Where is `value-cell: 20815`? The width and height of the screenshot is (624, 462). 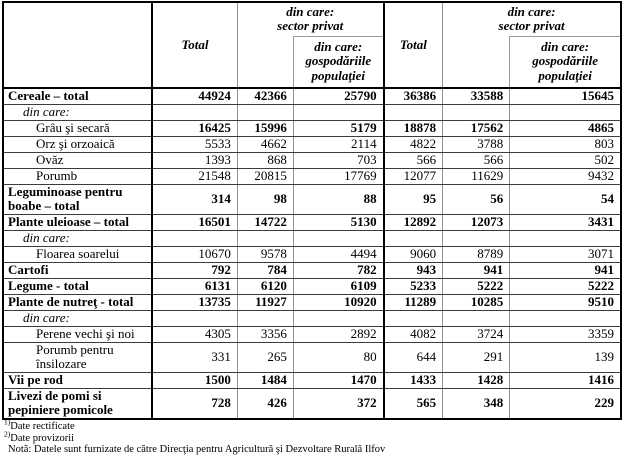
value-cell: 20815 is located at coordinates (265, 176).